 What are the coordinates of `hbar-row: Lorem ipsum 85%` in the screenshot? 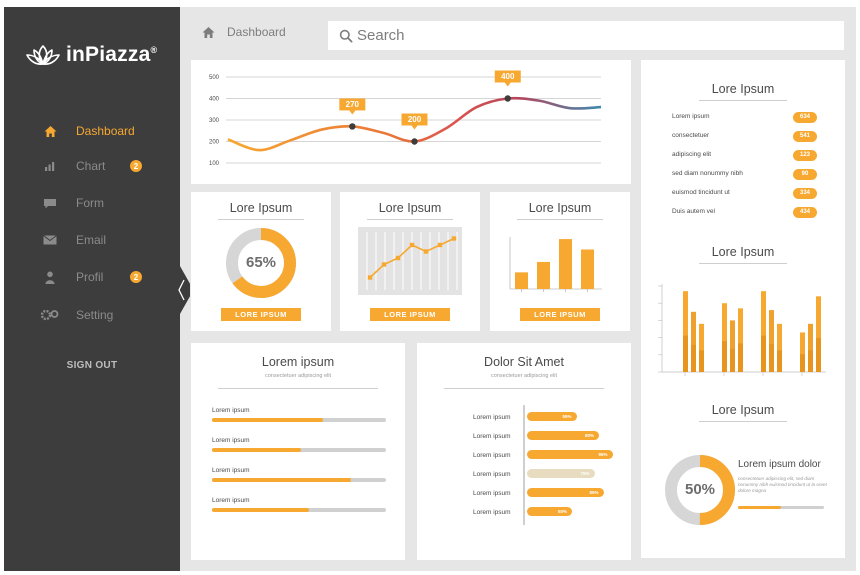 It's located at (548, 493).